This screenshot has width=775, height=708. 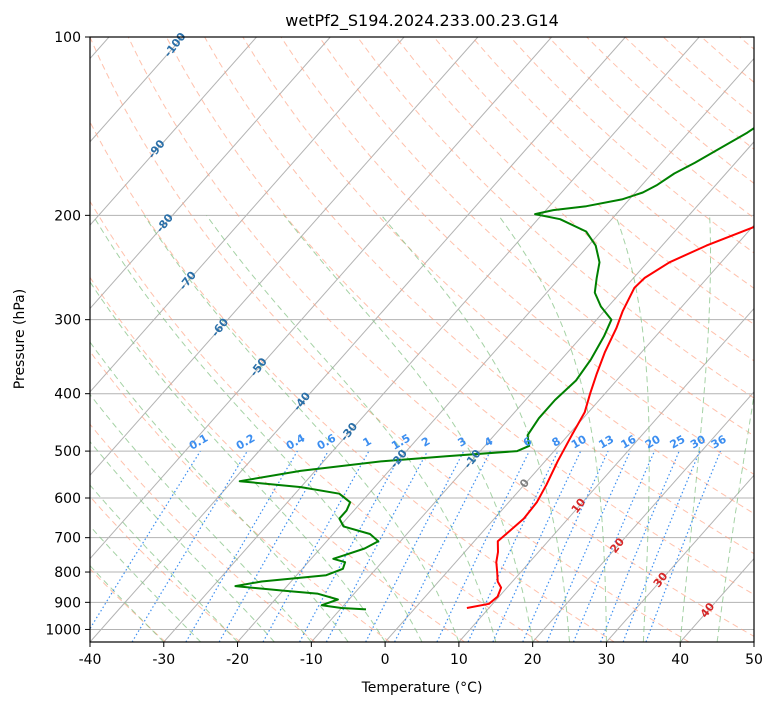 I want to click on x-tick-label: 30, so click(x=607, y=660).